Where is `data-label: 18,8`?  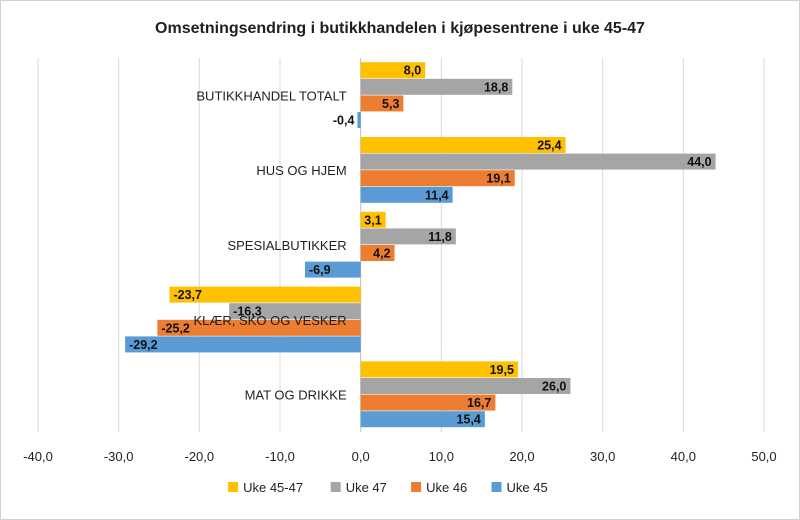 data-label: 18,8 is located at coordinates (496, 87).